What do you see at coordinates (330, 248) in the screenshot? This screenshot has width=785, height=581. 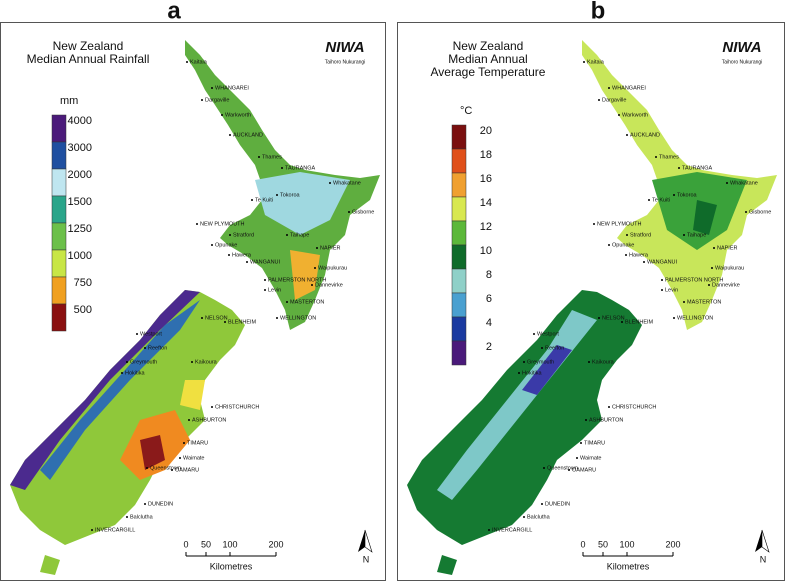 I see `place-name: NAPIER` at bounding box center [330, 248].